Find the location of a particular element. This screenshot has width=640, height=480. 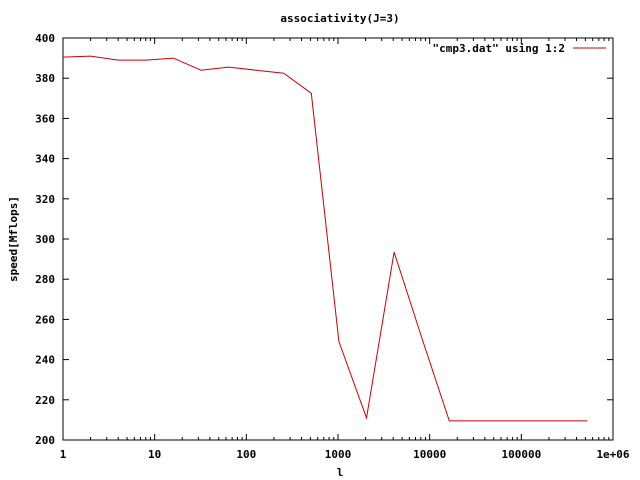

y-tick-label: 260 is located at coordinates (45, 319).